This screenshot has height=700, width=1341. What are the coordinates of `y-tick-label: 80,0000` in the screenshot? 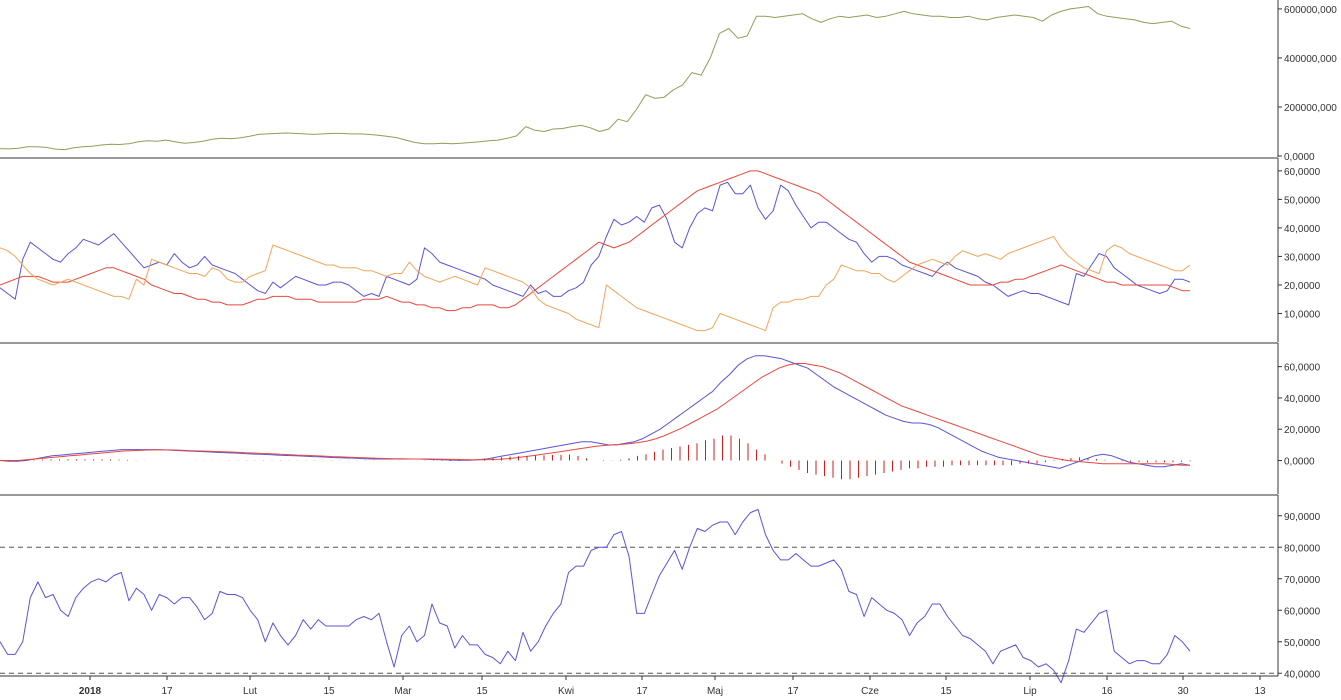 It's located at (1302, 548).